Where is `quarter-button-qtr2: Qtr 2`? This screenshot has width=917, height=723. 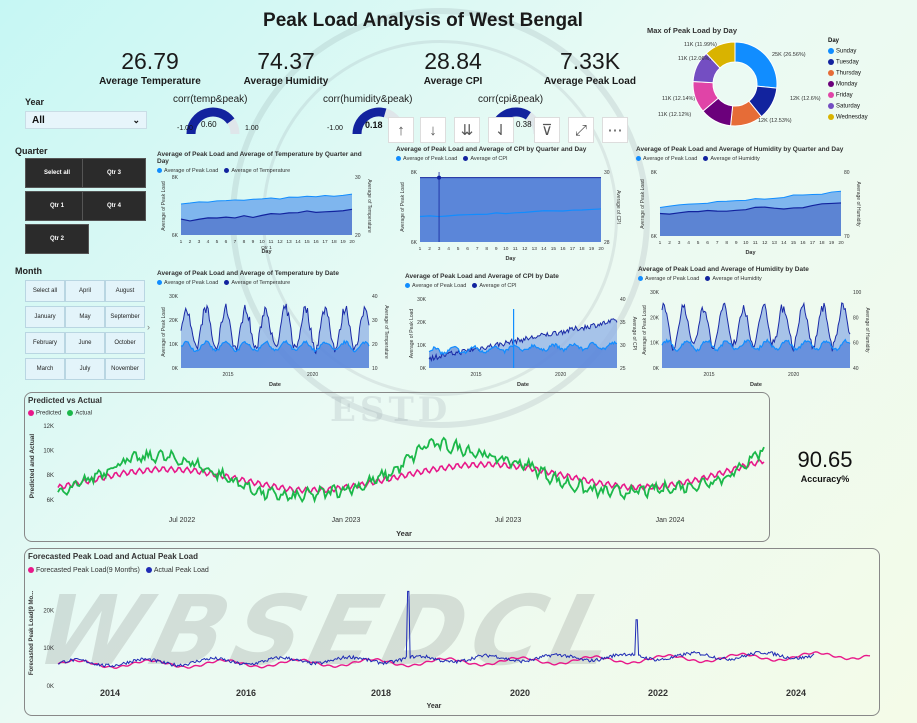 quarter-button-qtr2: Qtr 2 is located at coordinates (57, 239).